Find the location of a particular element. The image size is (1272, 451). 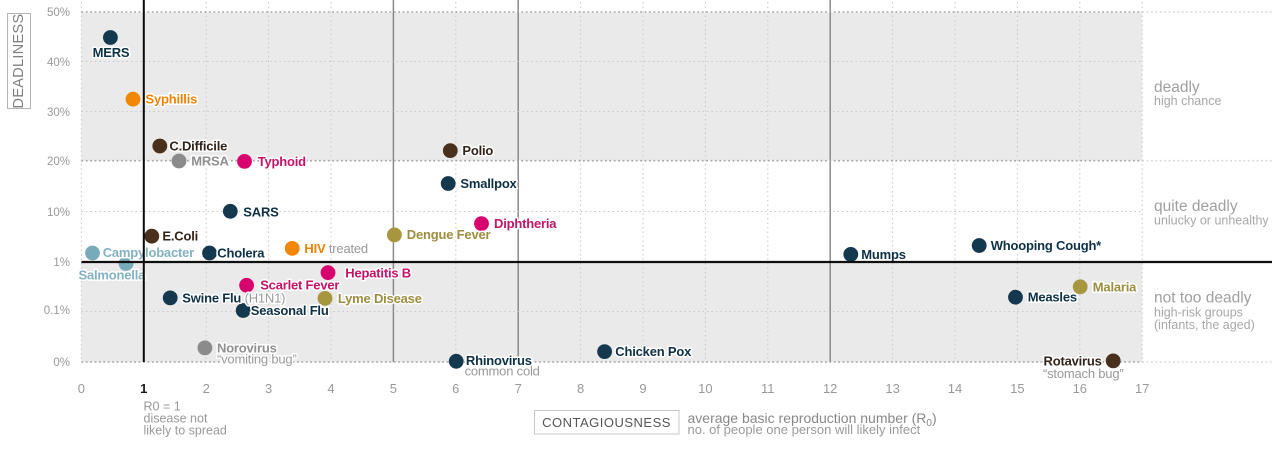

svg-text: Lyme Disease is located at coordinates (380, 298).